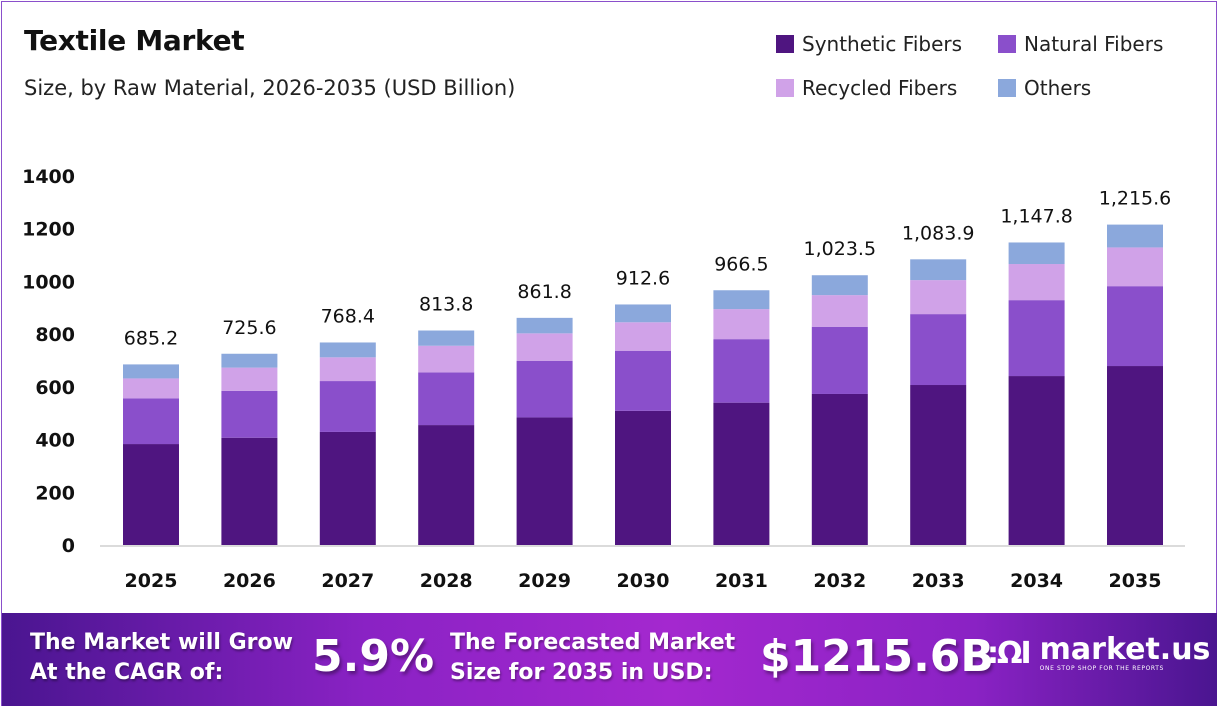 This screenshot has height=709, width=1220. I want to click on y-tick-label: 1200, so click(48, 230).